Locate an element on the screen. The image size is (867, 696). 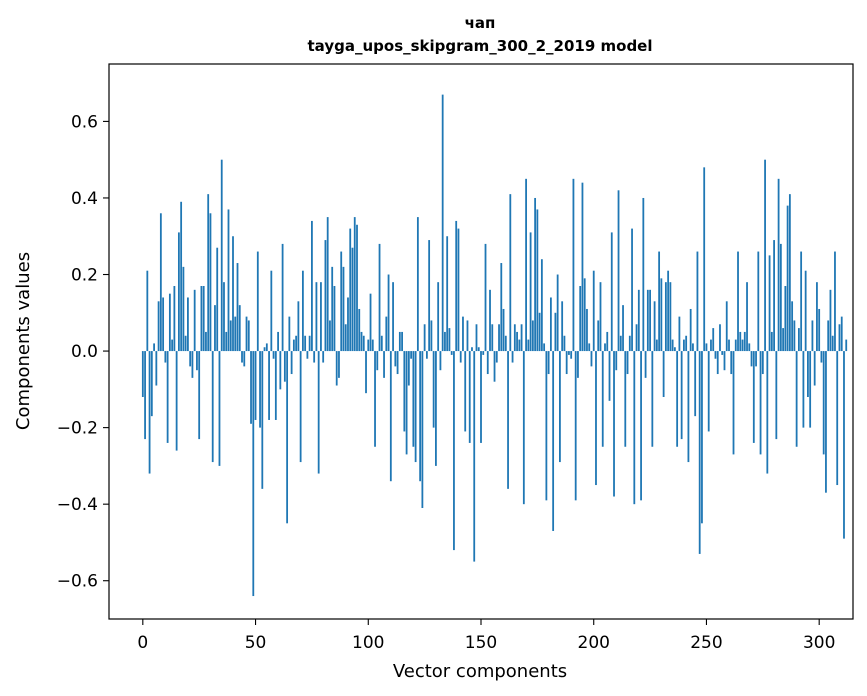
x-tick-label: 200 is located at coordinates (594, 643).